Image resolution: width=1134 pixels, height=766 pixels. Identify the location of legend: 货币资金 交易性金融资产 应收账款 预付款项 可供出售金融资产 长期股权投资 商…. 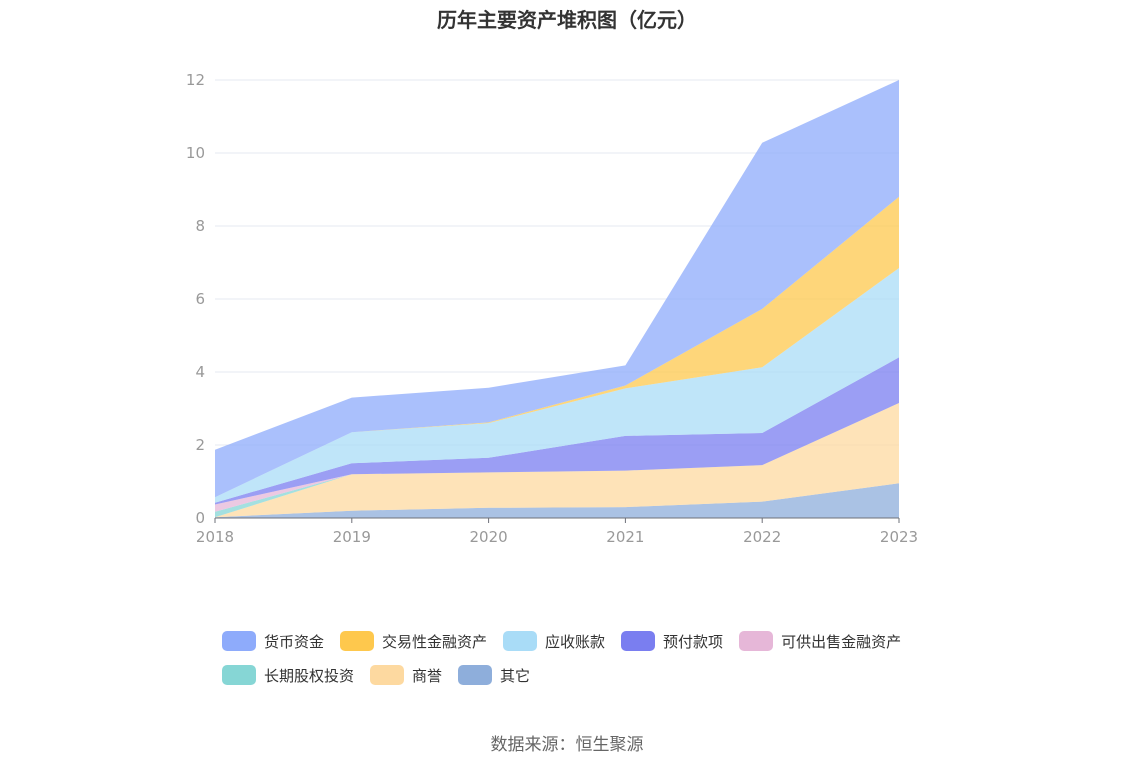
(582, 658).